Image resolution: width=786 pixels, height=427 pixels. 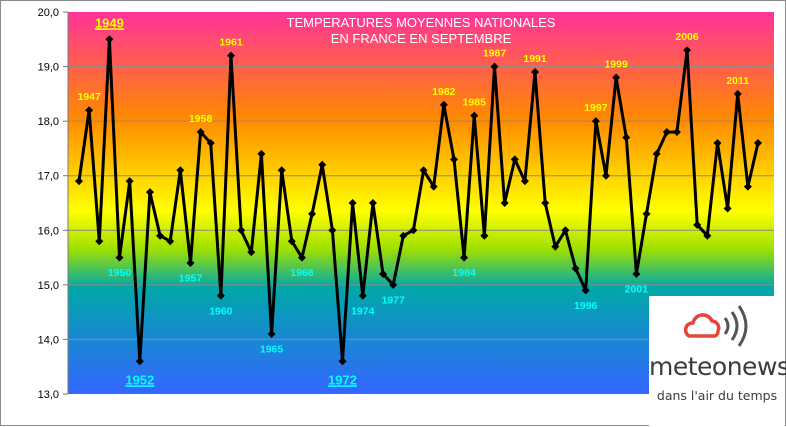 I want to click on y-tick-label: 17,0, so click(x=48, y=177).